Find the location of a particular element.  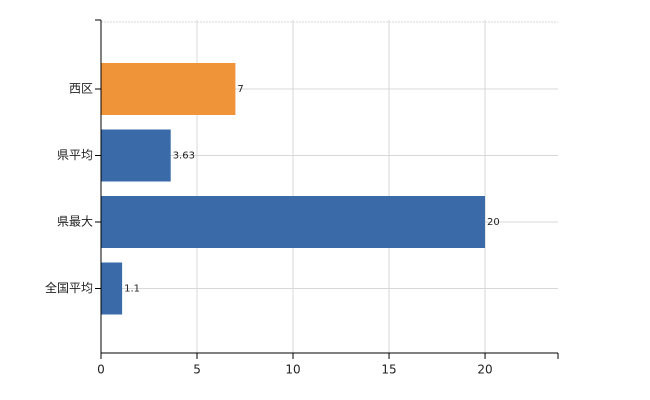

x-tick-label: 10 is located at coordinates (292, 370).